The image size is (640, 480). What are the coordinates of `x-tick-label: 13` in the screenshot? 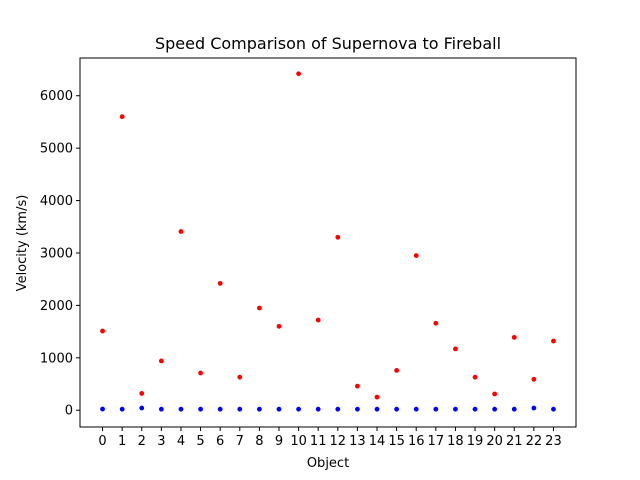 It's located at (357, 441).